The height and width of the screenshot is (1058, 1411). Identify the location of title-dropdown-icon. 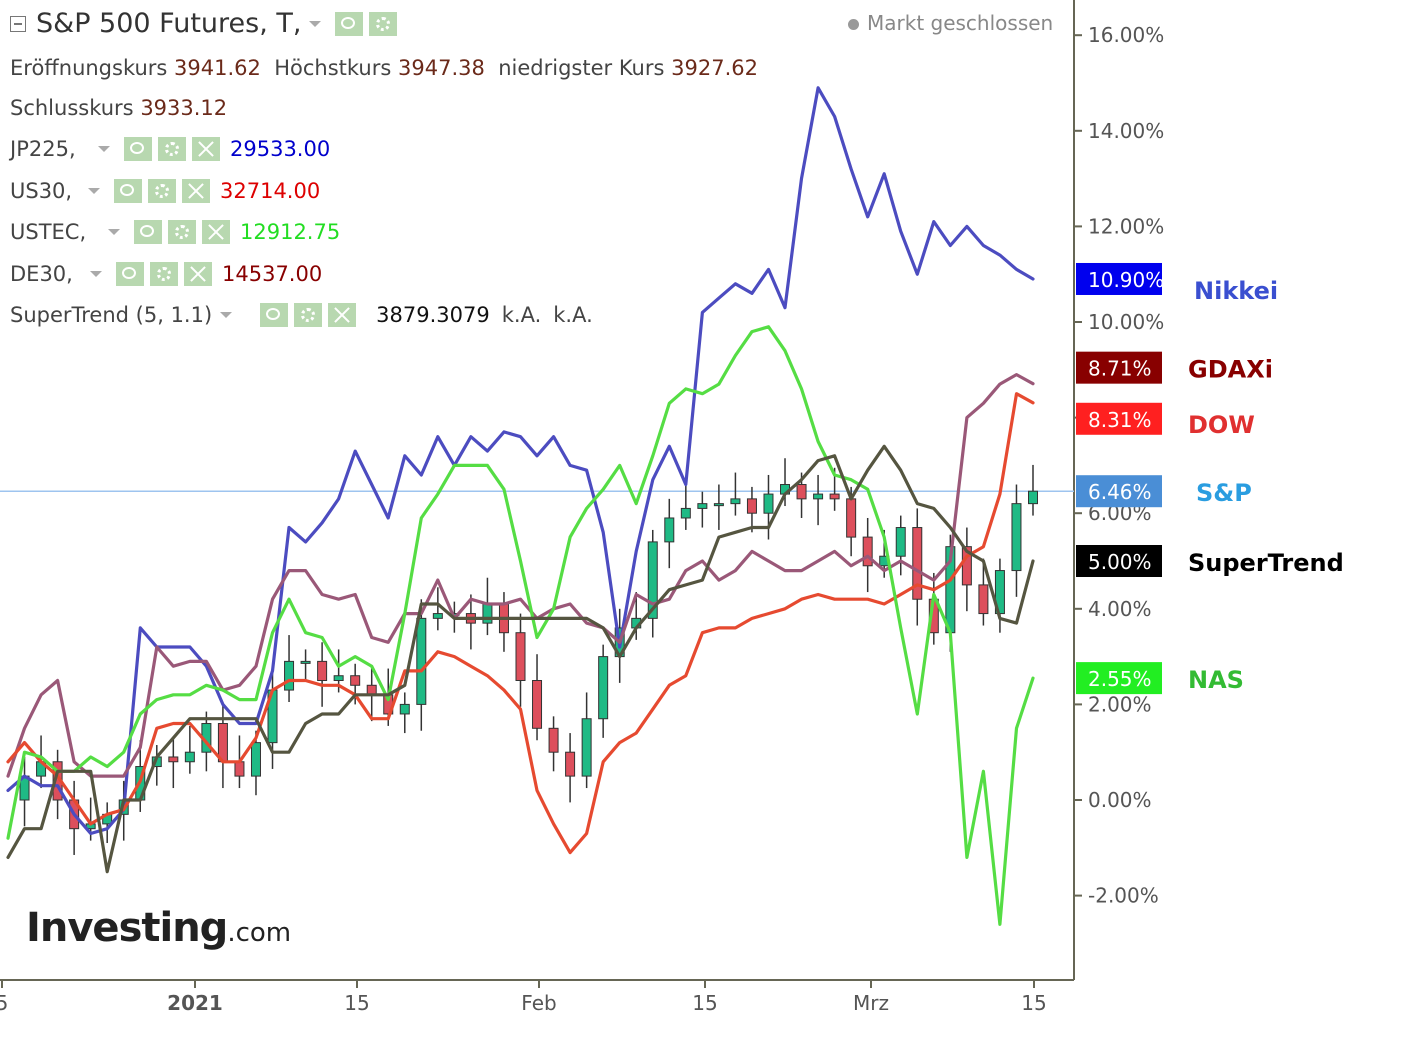
(315, 23).